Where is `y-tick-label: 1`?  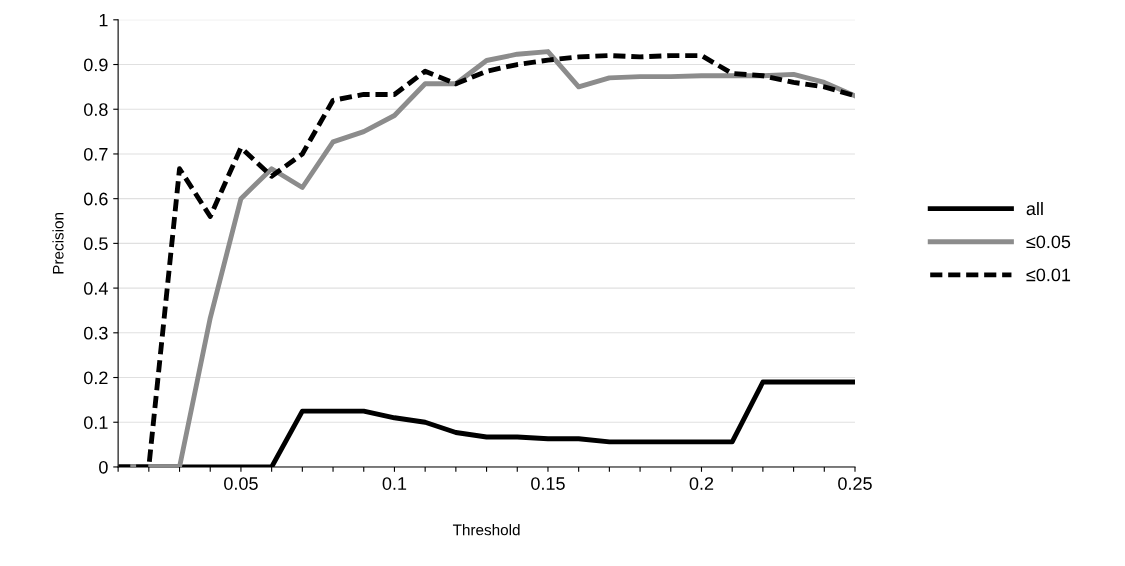 y-tick-label: 1 is located at coordinates (103, 20).